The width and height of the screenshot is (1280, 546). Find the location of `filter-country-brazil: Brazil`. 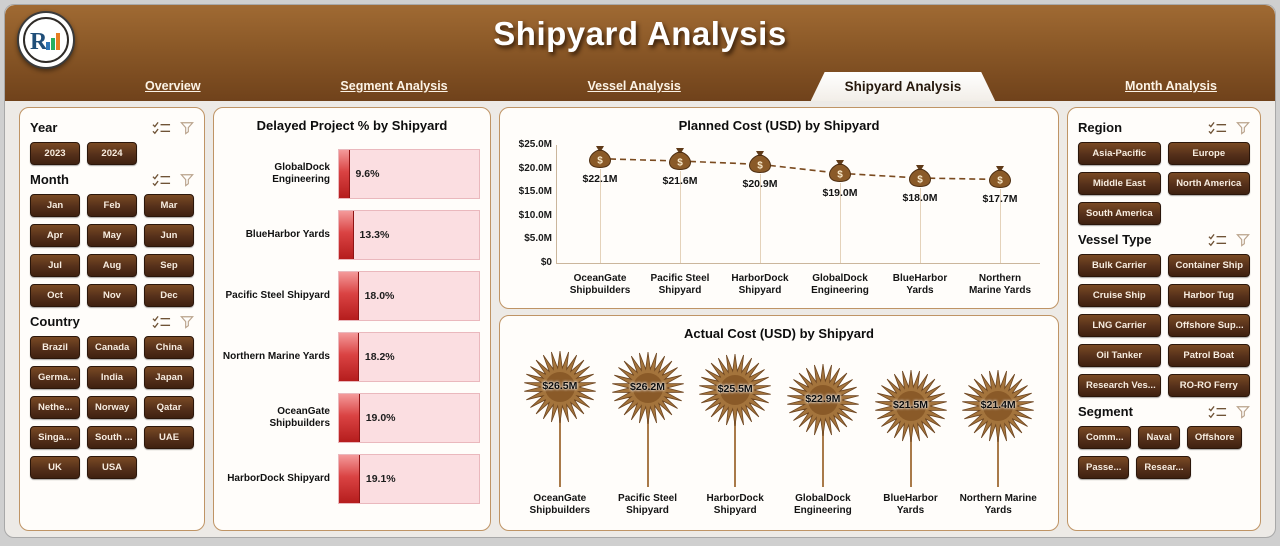

filter-country-brazil: Brazil is located at coordinates (55, 347).